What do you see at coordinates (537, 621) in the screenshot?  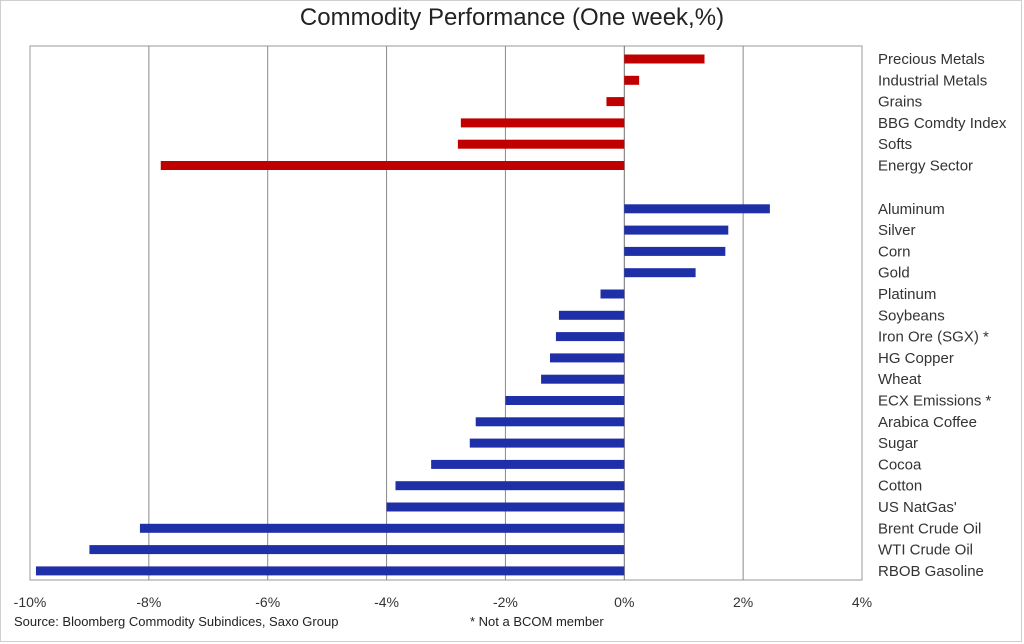 I see `footnote: * Not a BCOM member` at bounding box center [537, 621].